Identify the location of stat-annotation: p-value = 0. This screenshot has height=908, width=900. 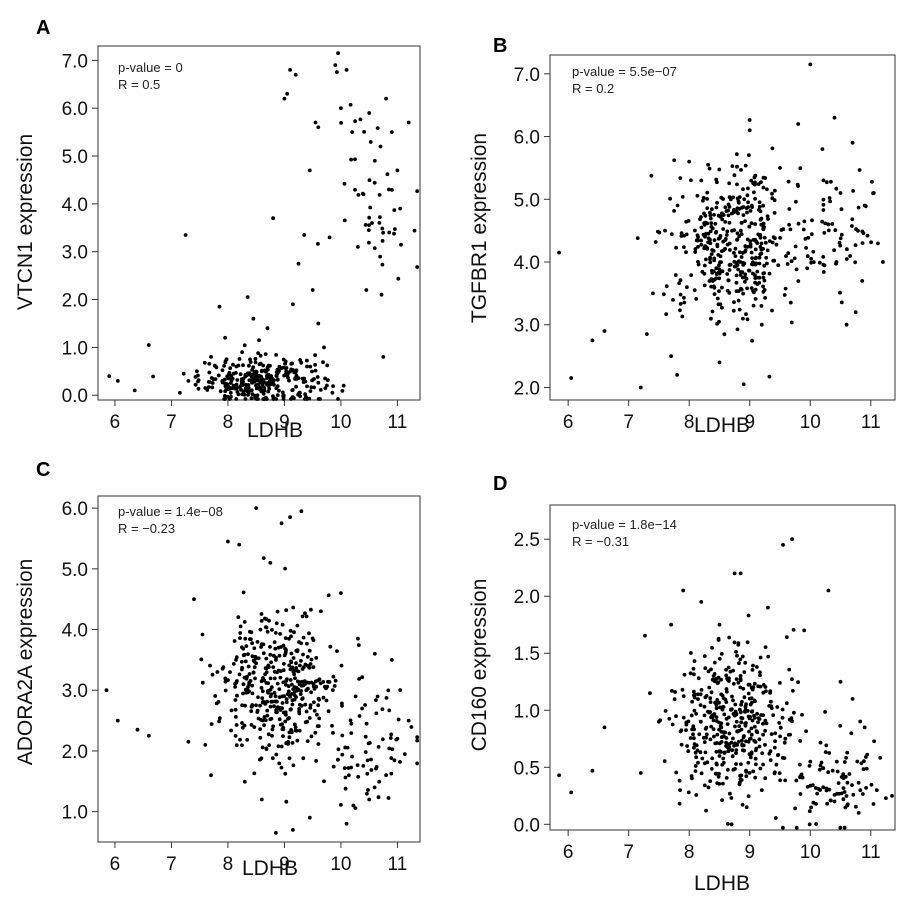
(150, 67).